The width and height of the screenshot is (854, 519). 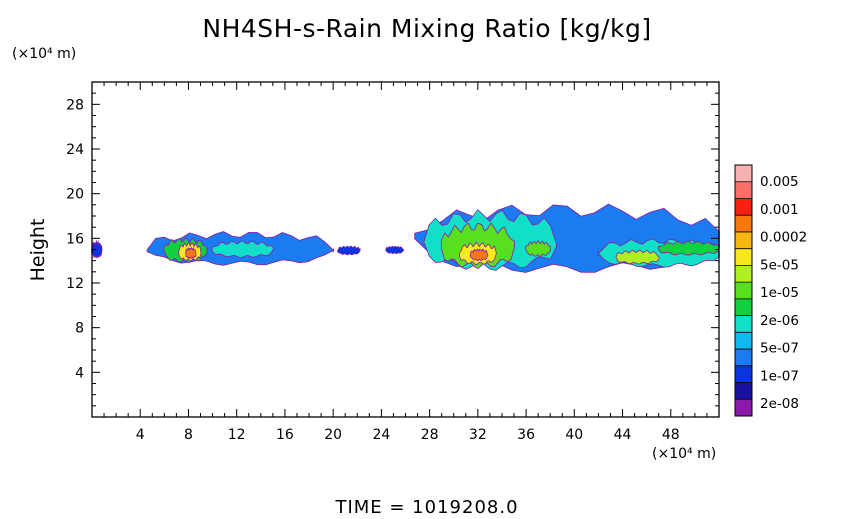 I want to click on colorbar-label: 1e-05, so click(x=779, y=293).